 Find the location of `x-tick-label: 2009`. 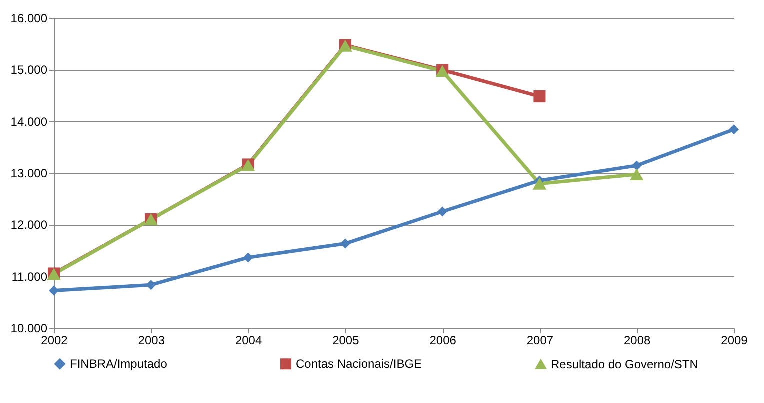

x-tick-label: 2009 is located at coordinates (734, 341).